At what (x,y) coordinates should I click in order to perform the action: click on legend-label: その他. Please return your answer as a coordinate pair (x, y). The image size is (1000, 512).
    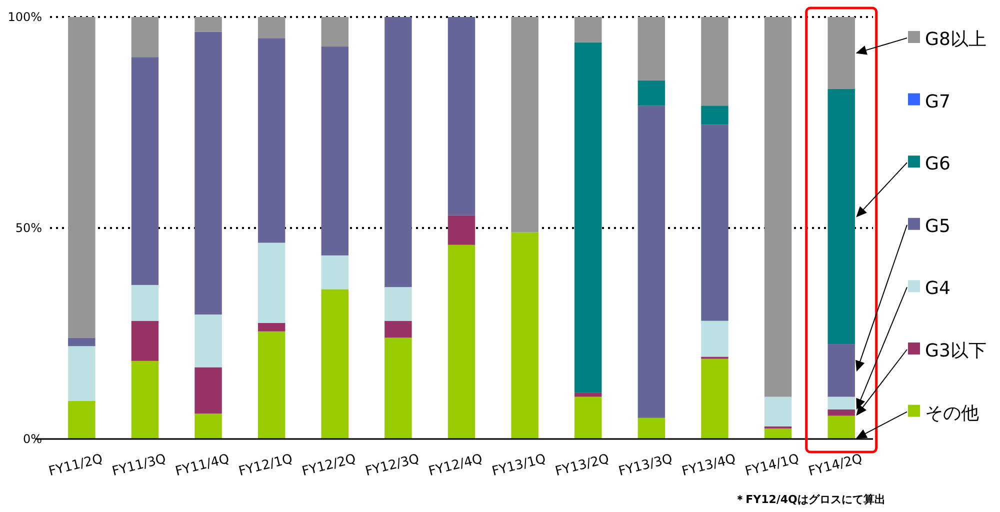
    Looking at the image, I should click on (952, 413).